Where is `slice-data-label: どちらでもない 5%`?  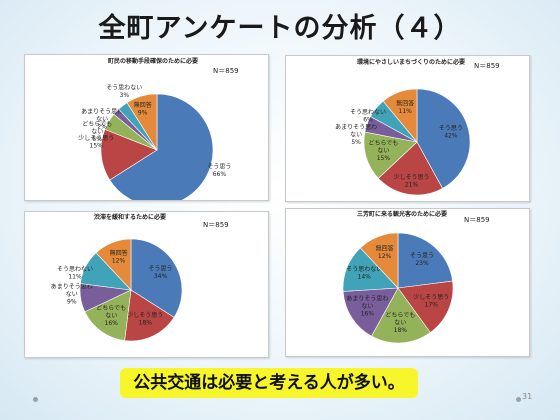
slice-data-label: どちらでもない 5% is located at coordinates (97, 131).